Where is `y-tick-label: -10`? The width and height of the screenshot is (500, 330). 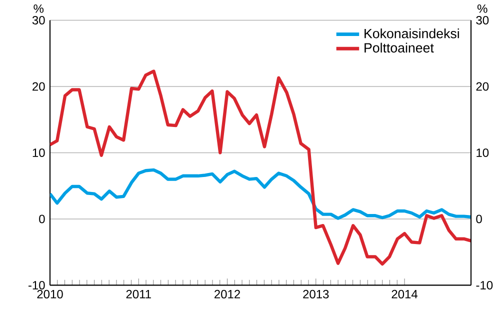
y-tick-label: -10 is located at coordinates (36, 285).